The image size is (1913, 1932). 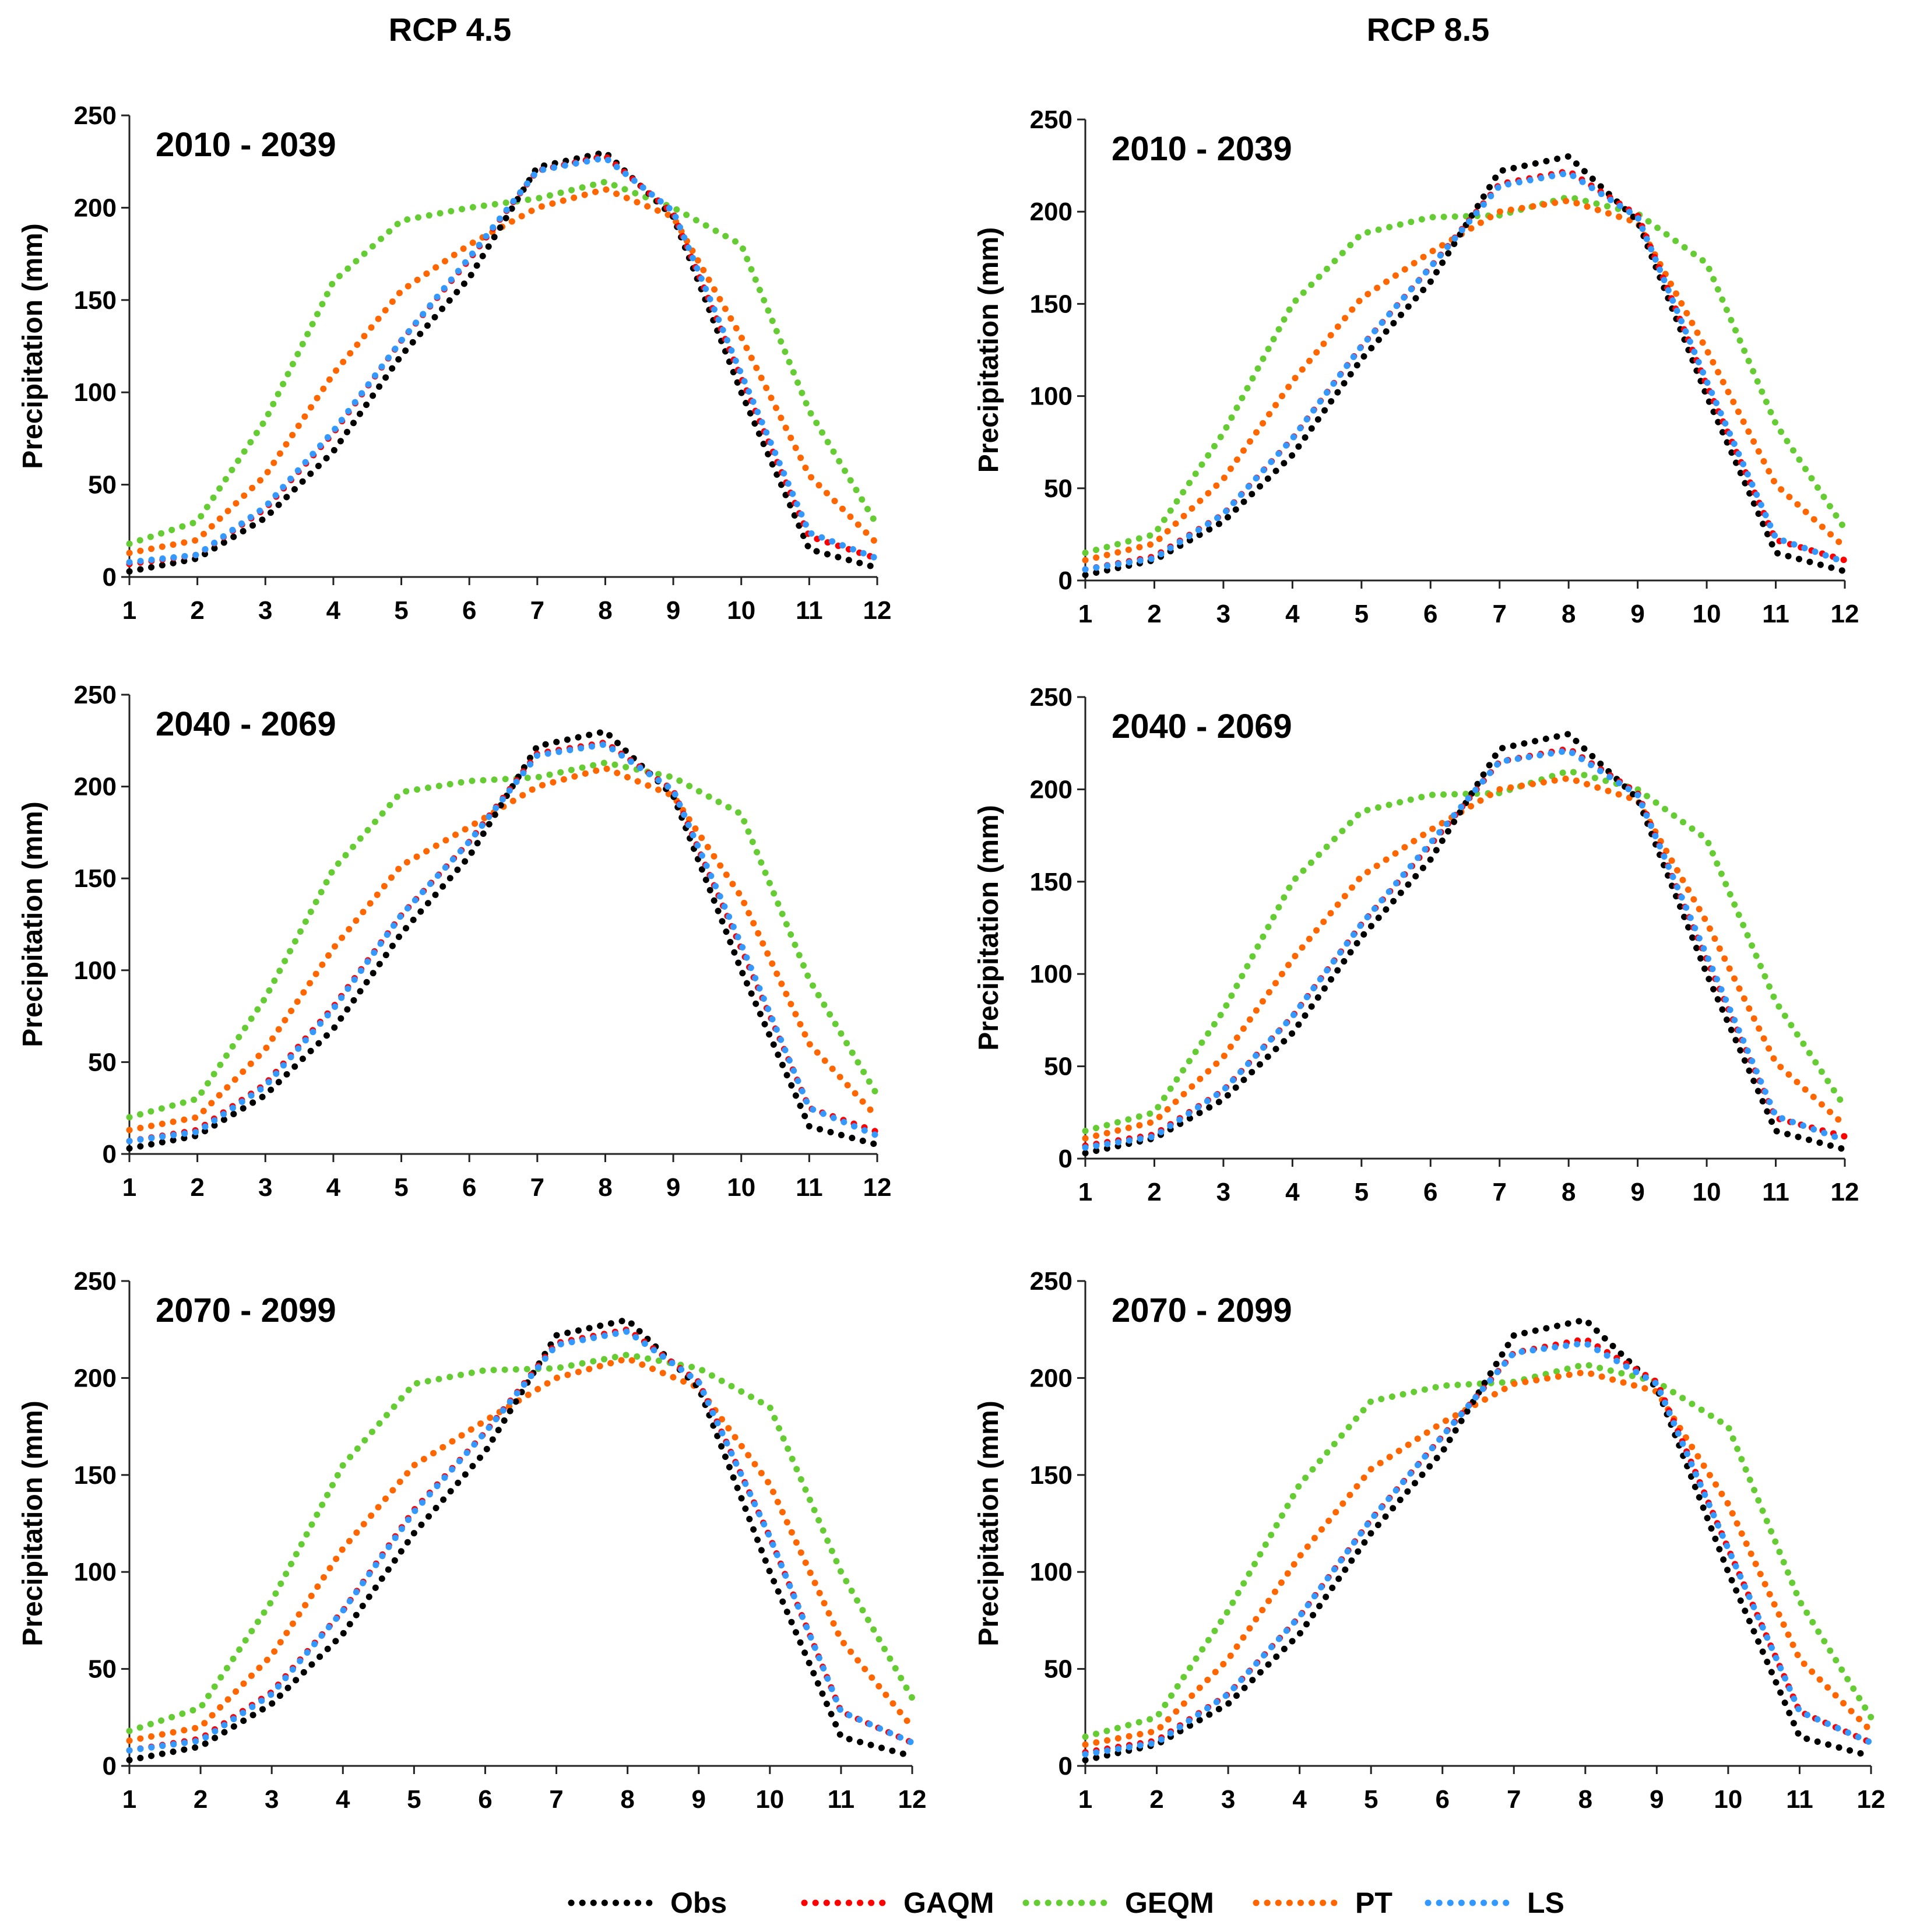 I want to click on legend-label-gaqm: GAQM, so click(x=949, y=1903).